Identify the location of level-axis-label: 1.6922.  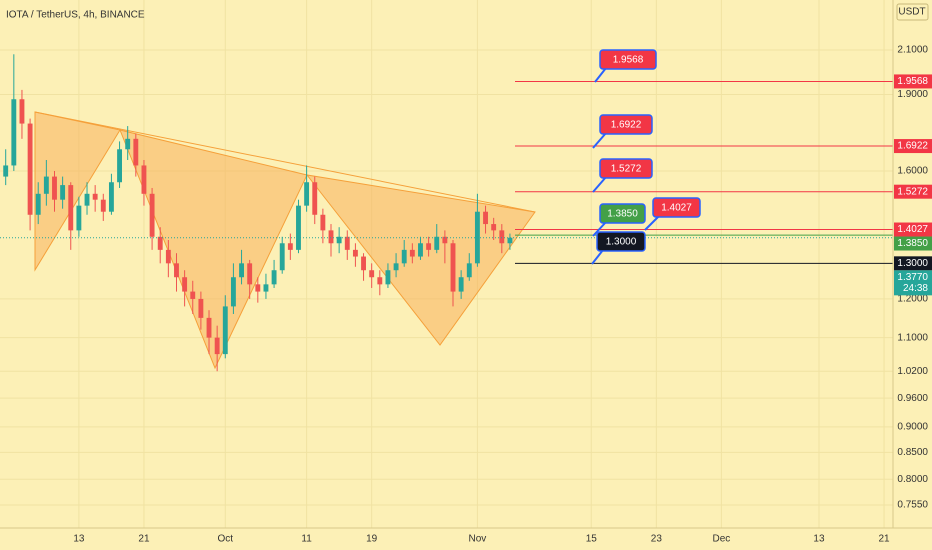
(912, 146).